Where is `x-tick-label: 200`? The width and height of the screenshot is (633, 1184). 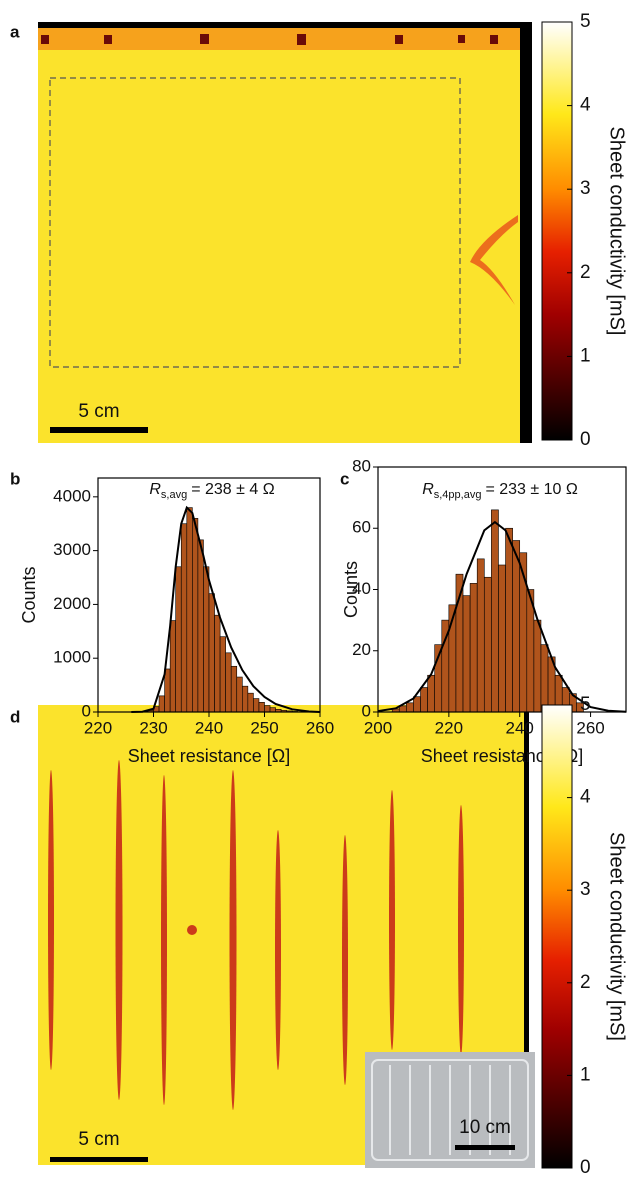
x-tick-label: 200 is located at coordinates (378, 727).